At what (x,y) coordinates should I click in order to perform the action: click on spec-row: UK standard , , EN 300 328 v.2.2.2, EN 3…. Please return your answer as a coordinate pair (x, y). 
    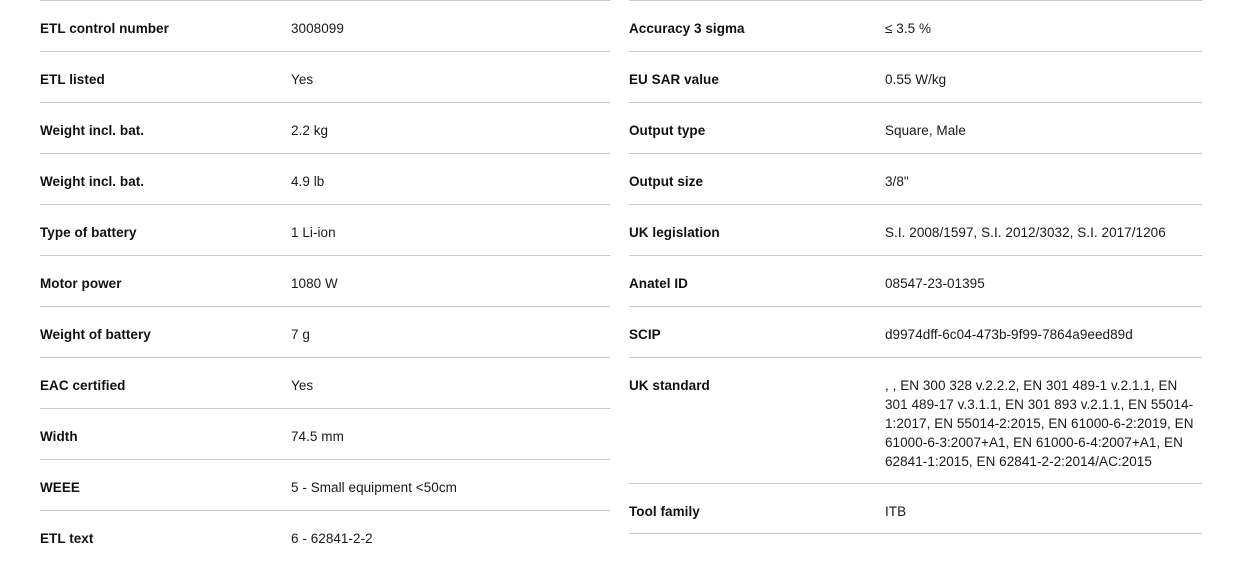
    Looking at the image, I should click on (915, 420).